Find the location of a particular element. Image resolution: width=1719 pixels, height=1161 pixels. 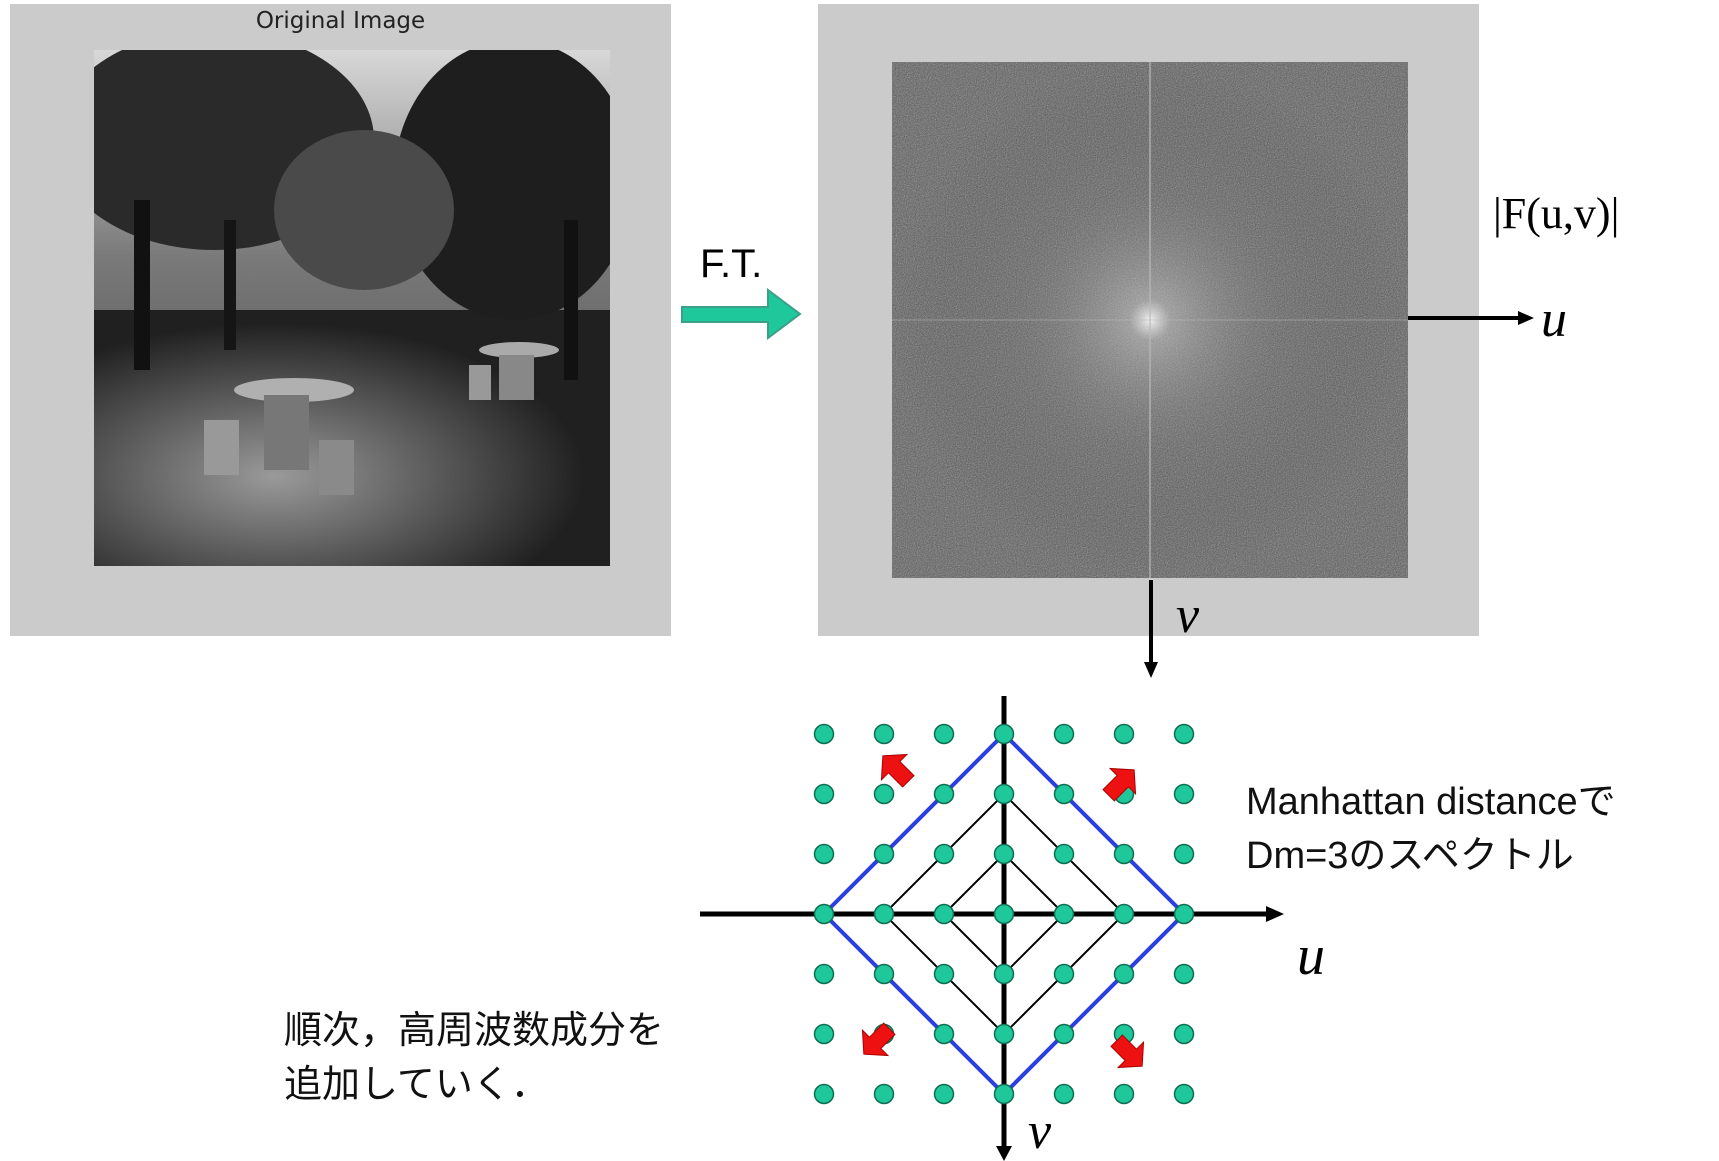

ft-label: F.T. is located at coordinates (731, 264).